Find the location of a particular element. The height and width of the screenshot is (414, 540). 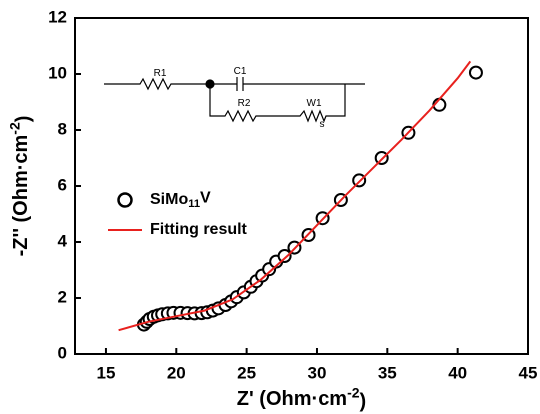

legend-label: Fitting result is located at coordinates (199, 229).